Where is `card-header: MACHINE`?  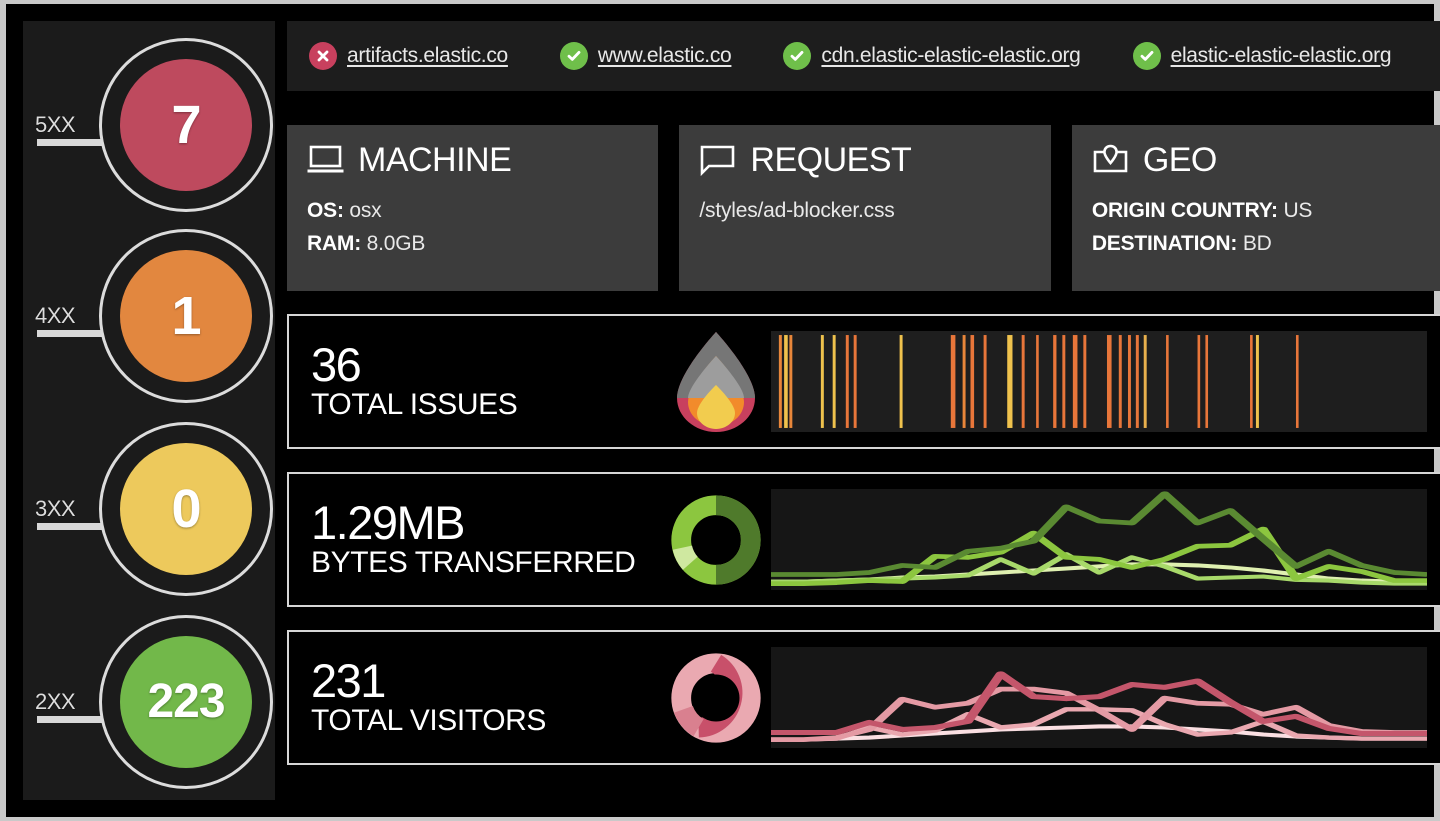
card-header: MACHINE is located at coordinates (472, 160).